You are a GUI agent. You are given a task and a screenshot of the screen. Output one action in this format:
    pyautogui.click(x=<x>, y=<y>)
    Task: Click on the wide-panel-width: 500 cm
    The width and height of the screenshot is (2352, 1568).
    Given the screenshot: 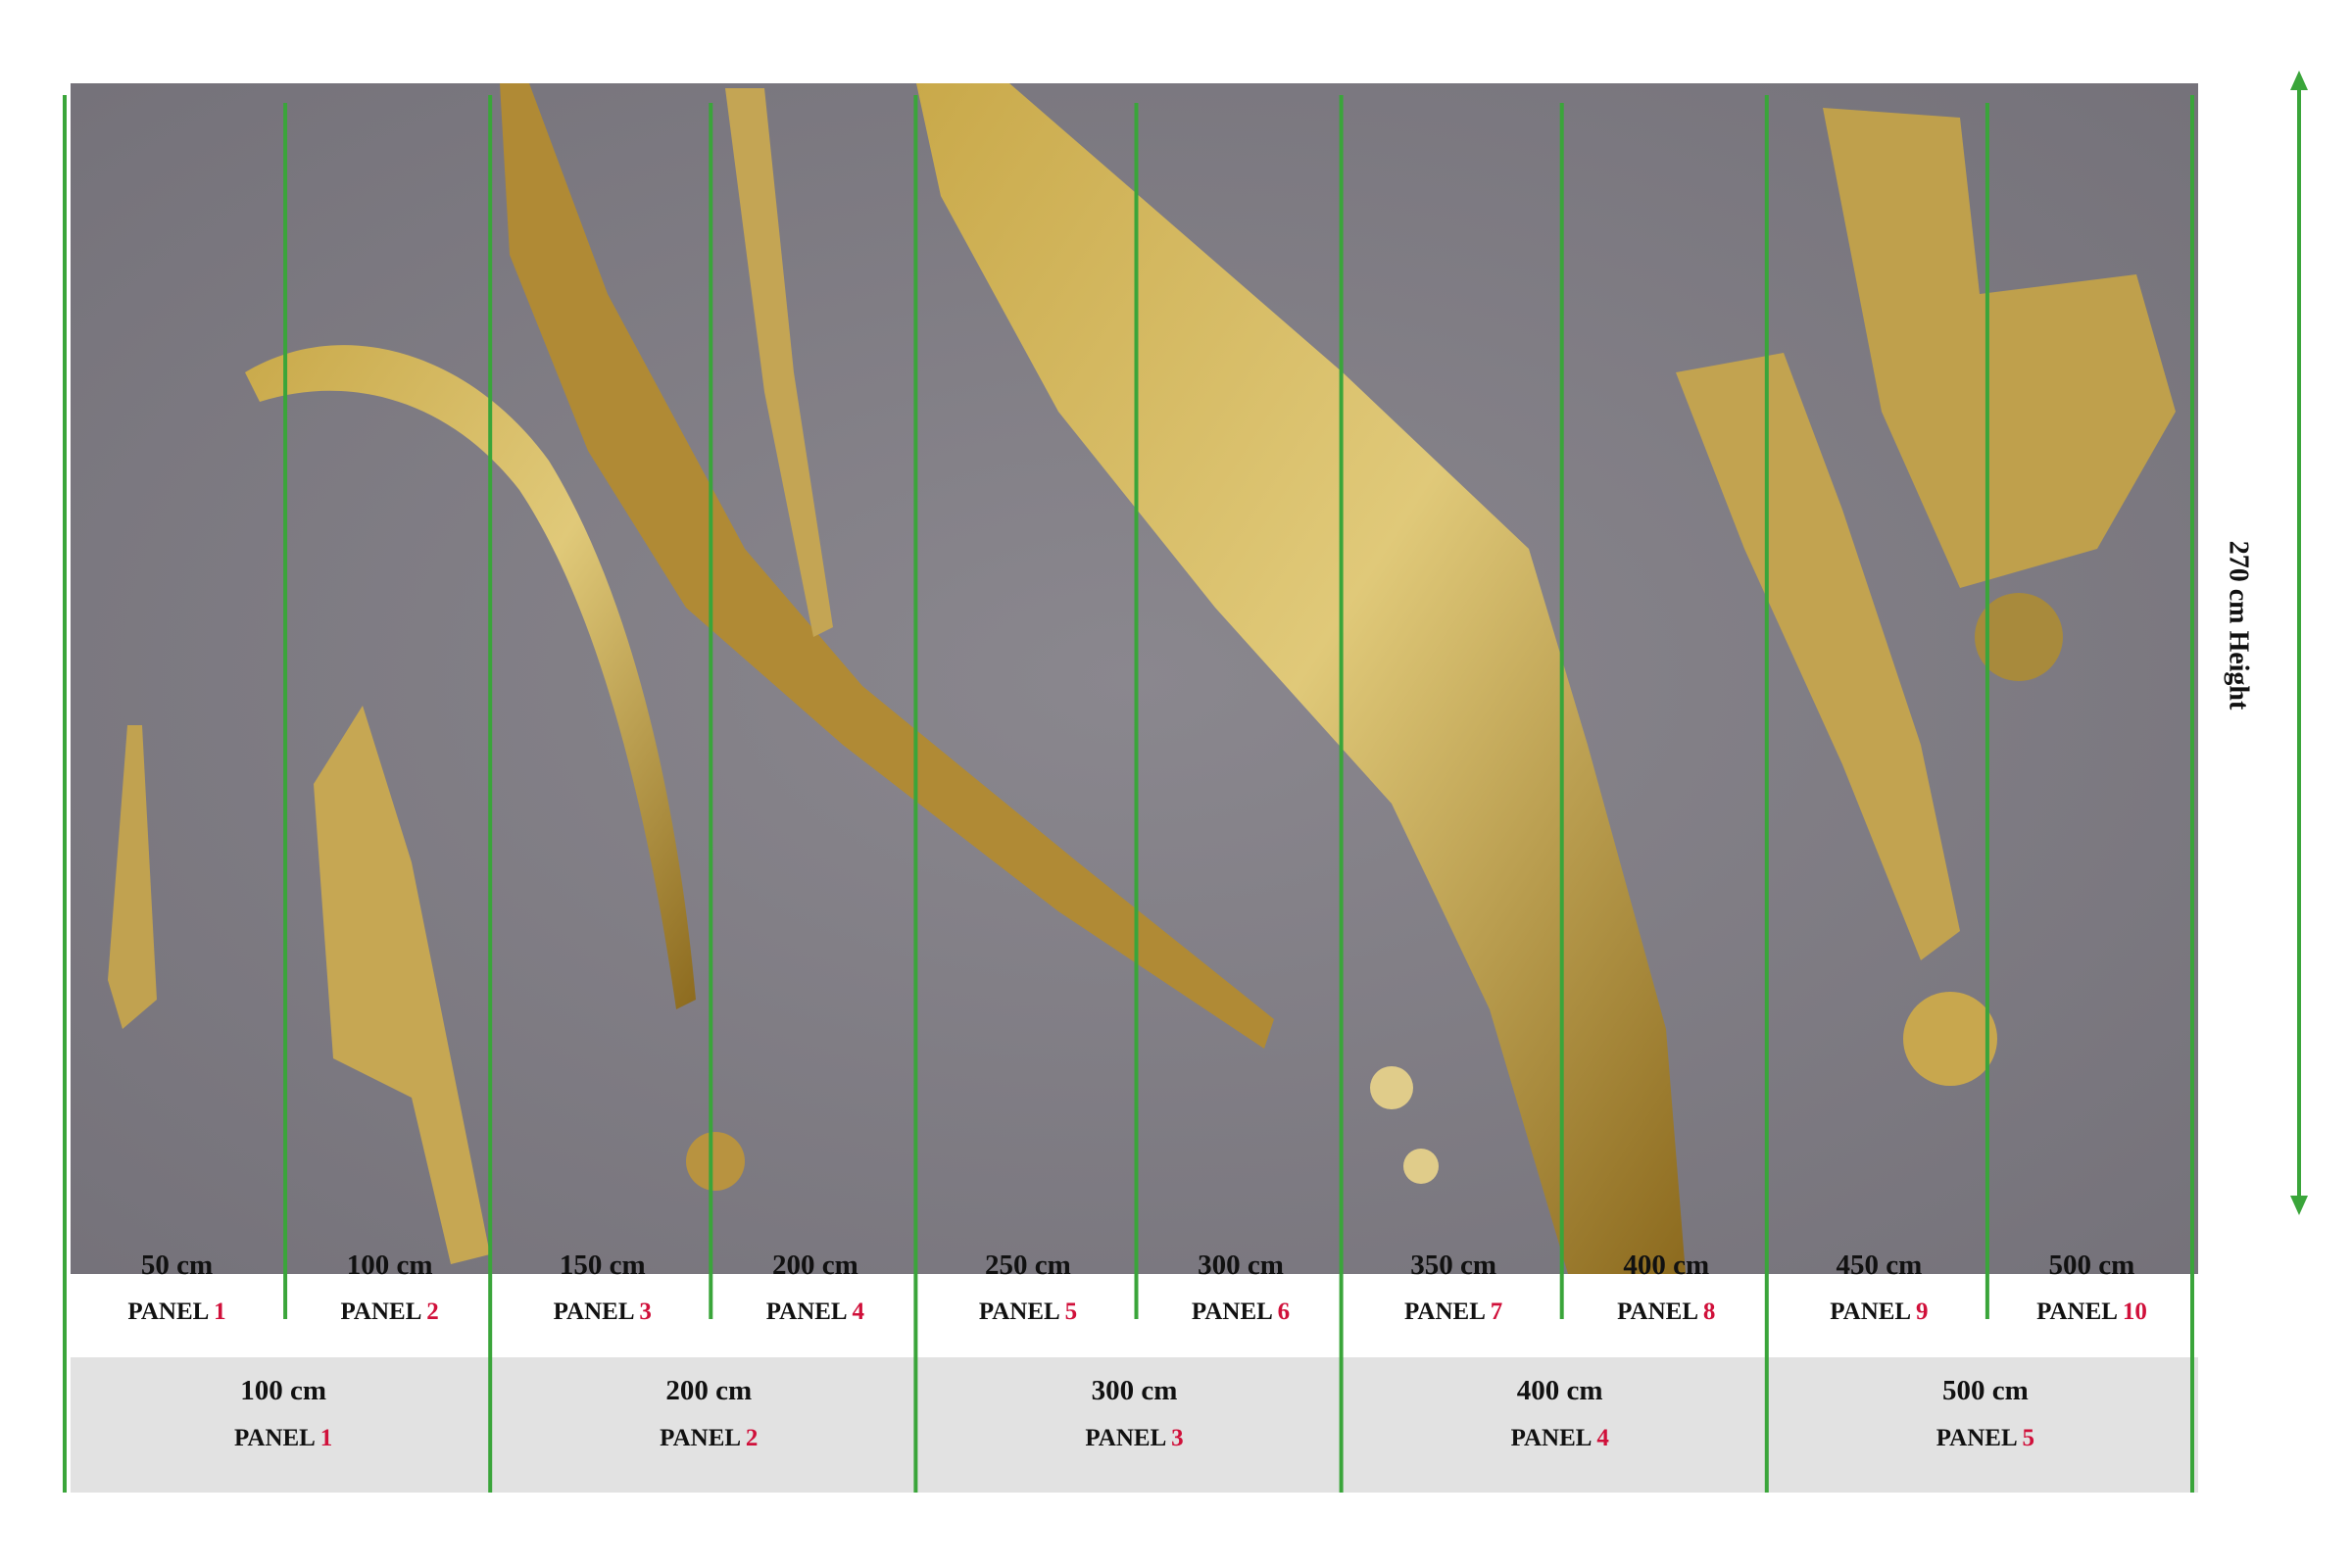 What is the action you would take?
    pyautogui.click(x=1985, y=1390)
    